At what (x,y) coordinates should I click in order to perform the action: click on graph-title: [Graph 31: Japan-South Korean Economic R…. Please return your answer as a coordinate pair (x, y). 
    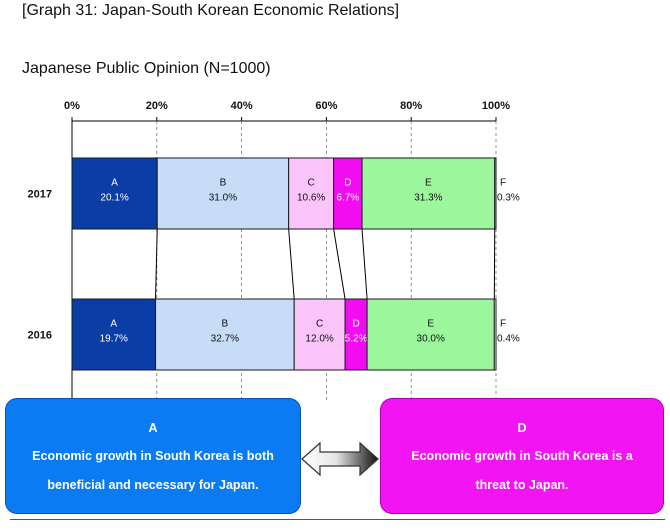
    Looking at the image, I should click on (211, 10).